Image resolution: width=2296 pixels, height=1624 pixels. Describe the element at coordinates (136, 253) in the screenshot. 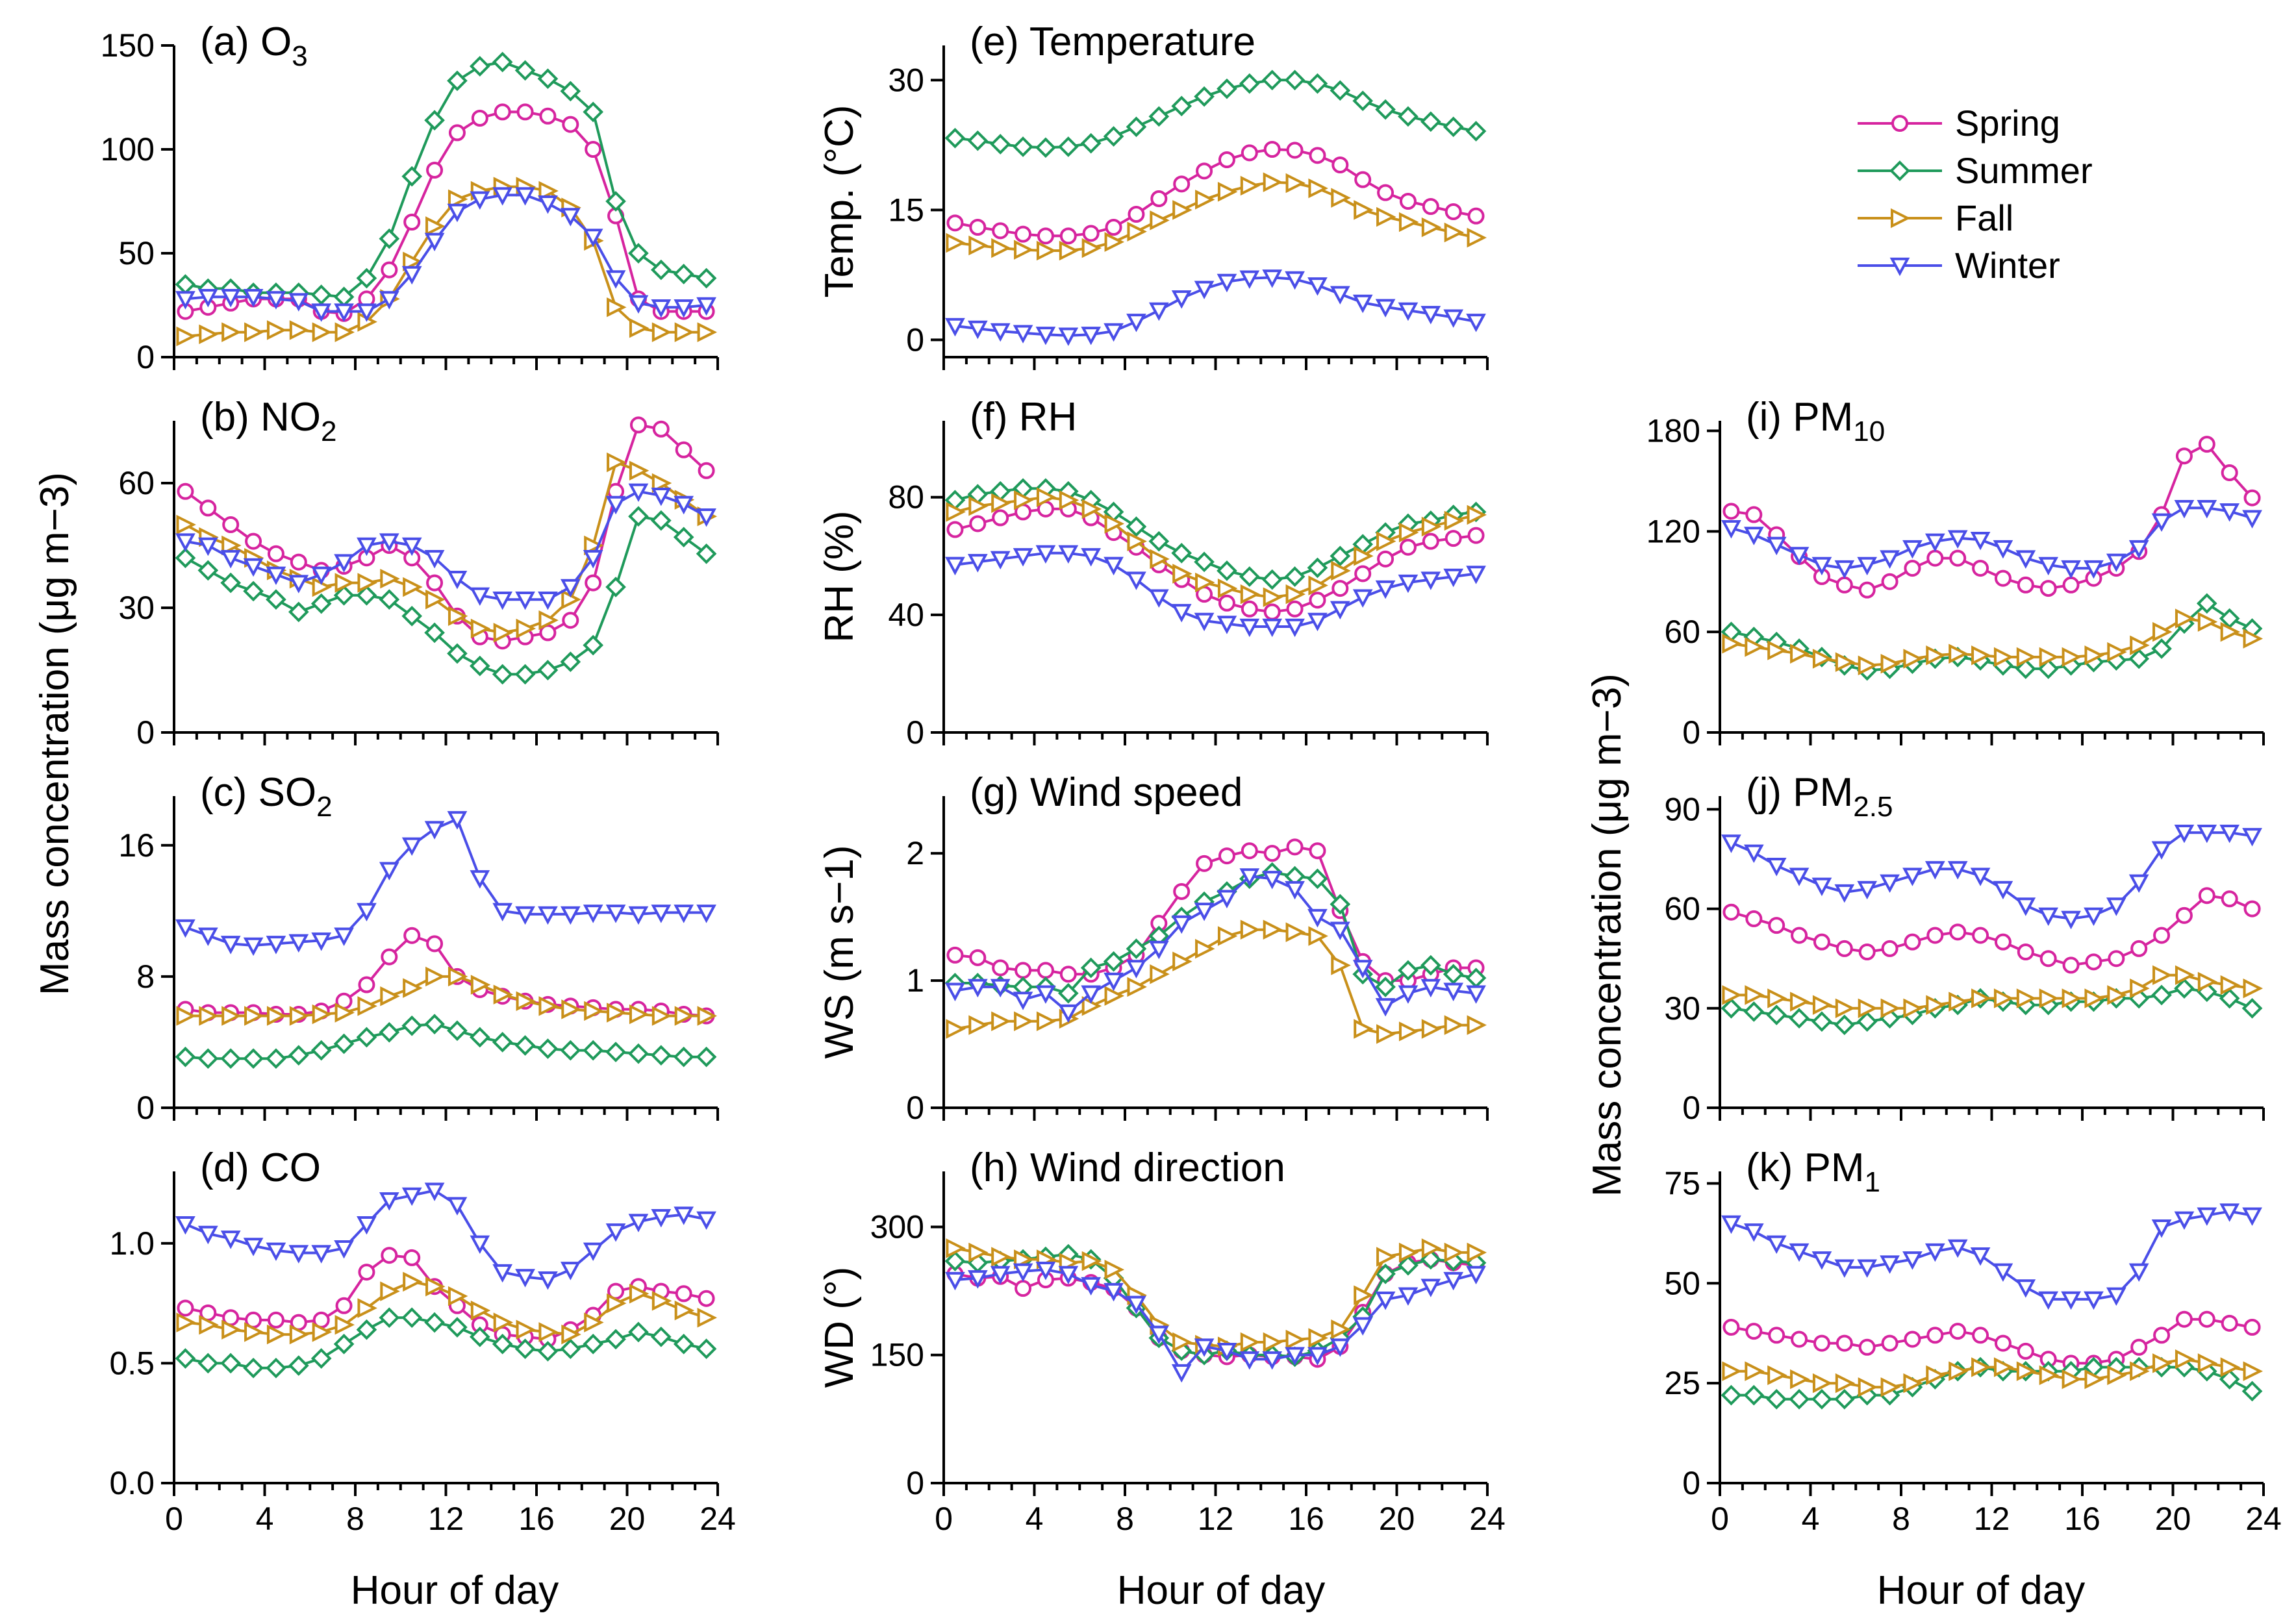

I see `y-tick-label: 50` at that location.